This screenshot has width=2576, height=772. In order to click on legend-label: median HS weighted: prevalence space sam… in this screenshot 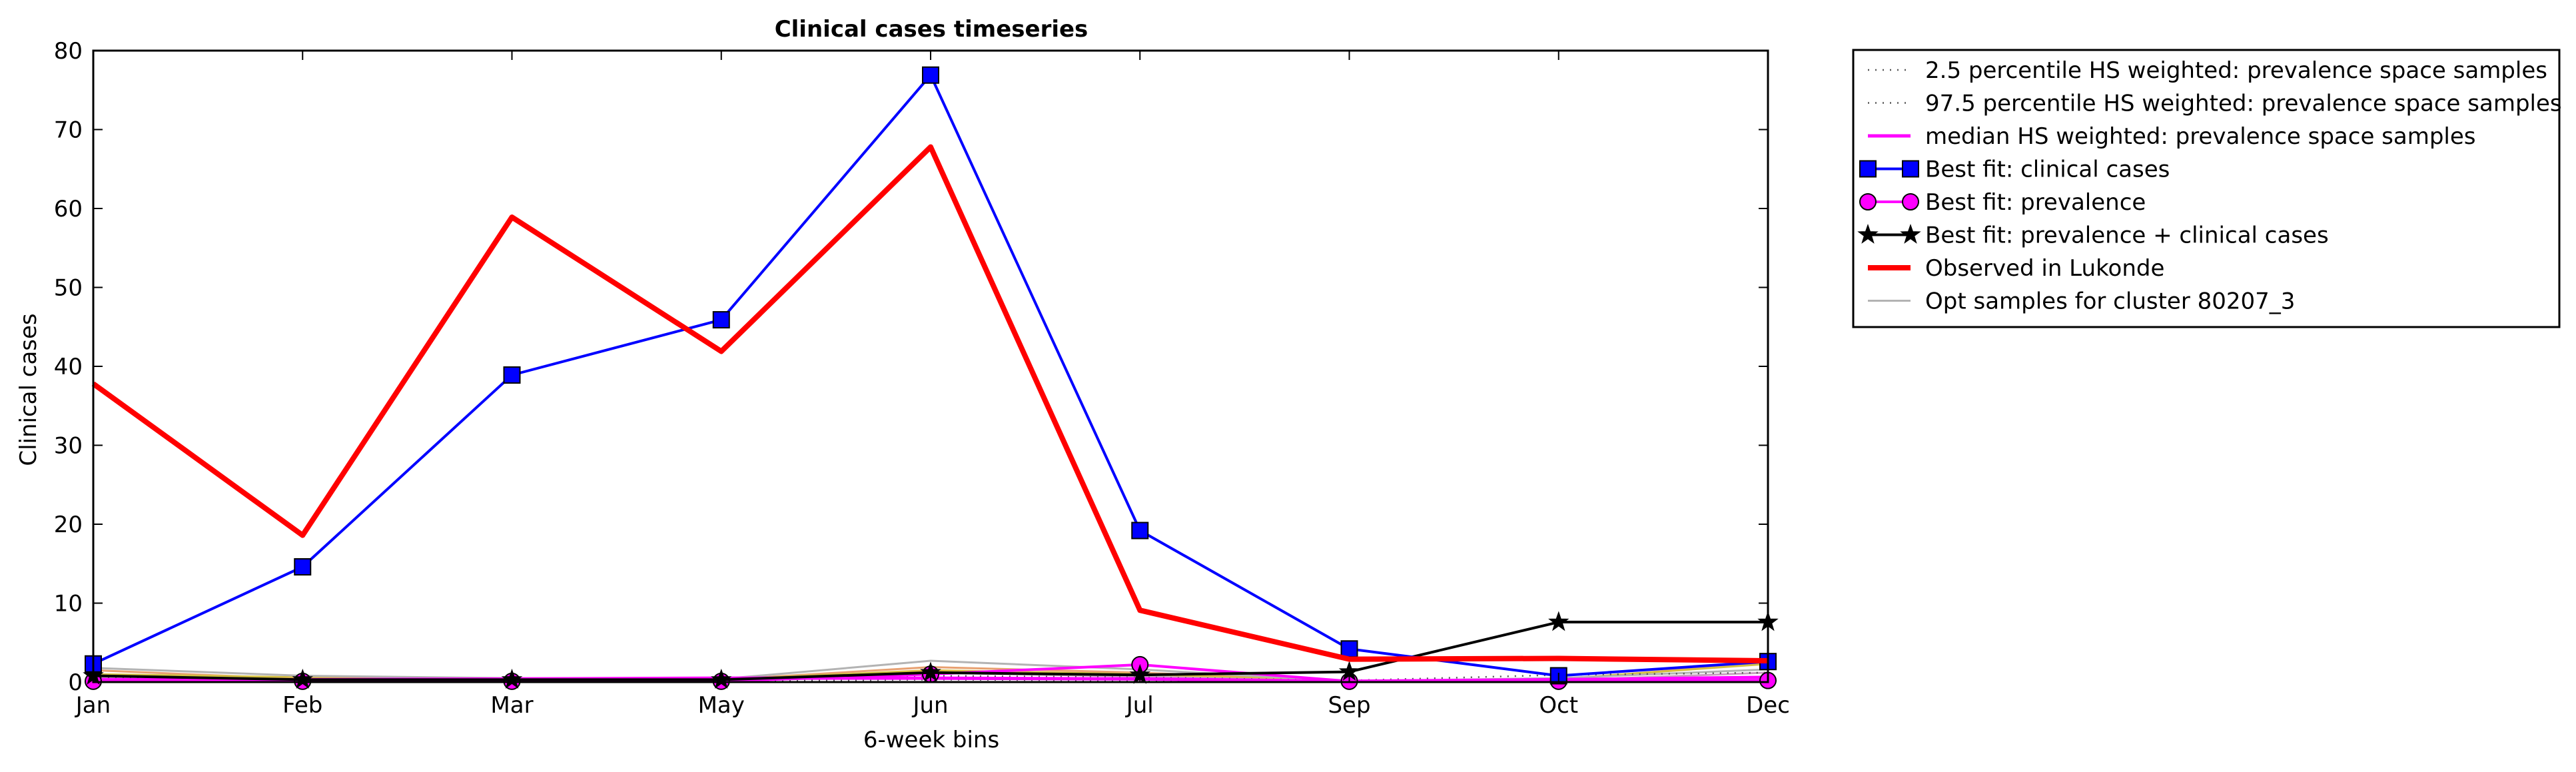, I will do `click(2200, 136)`.